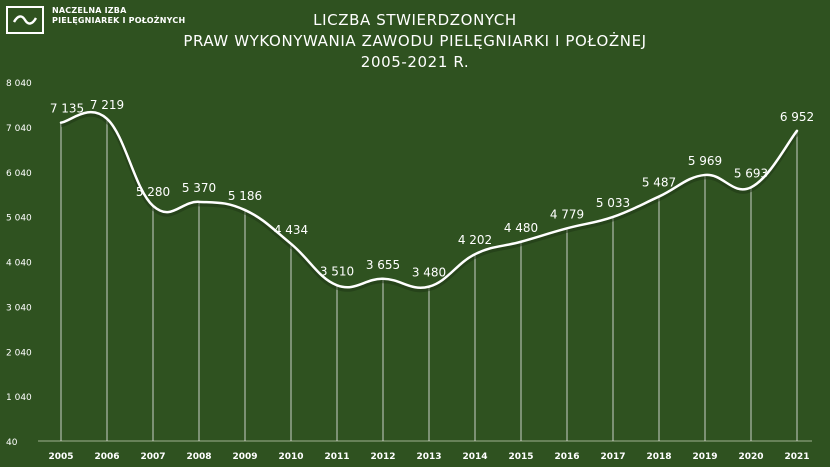  Describe the element at coordinates (152, 457) in the screenshot. I see `x-tick-label: 2007` at that location.